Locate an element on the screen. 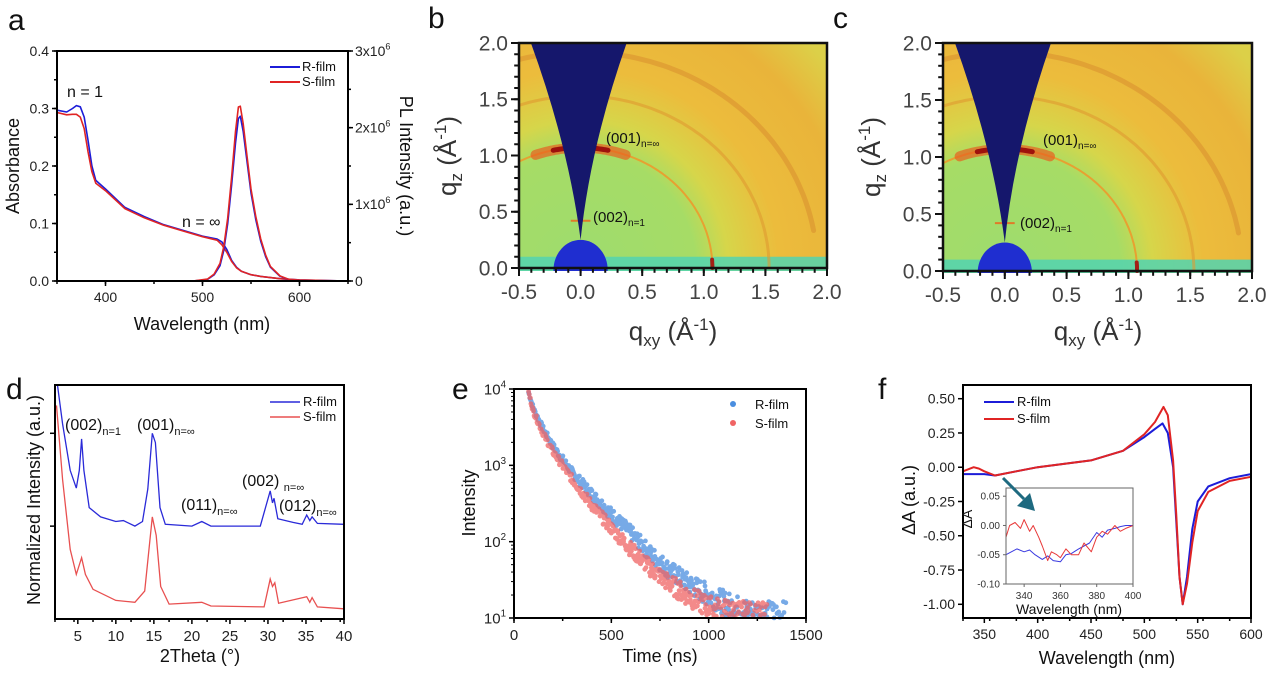 This screenshot has width=1270, height=675. x-tick-label: 0 is located at coordinates (514, 635).